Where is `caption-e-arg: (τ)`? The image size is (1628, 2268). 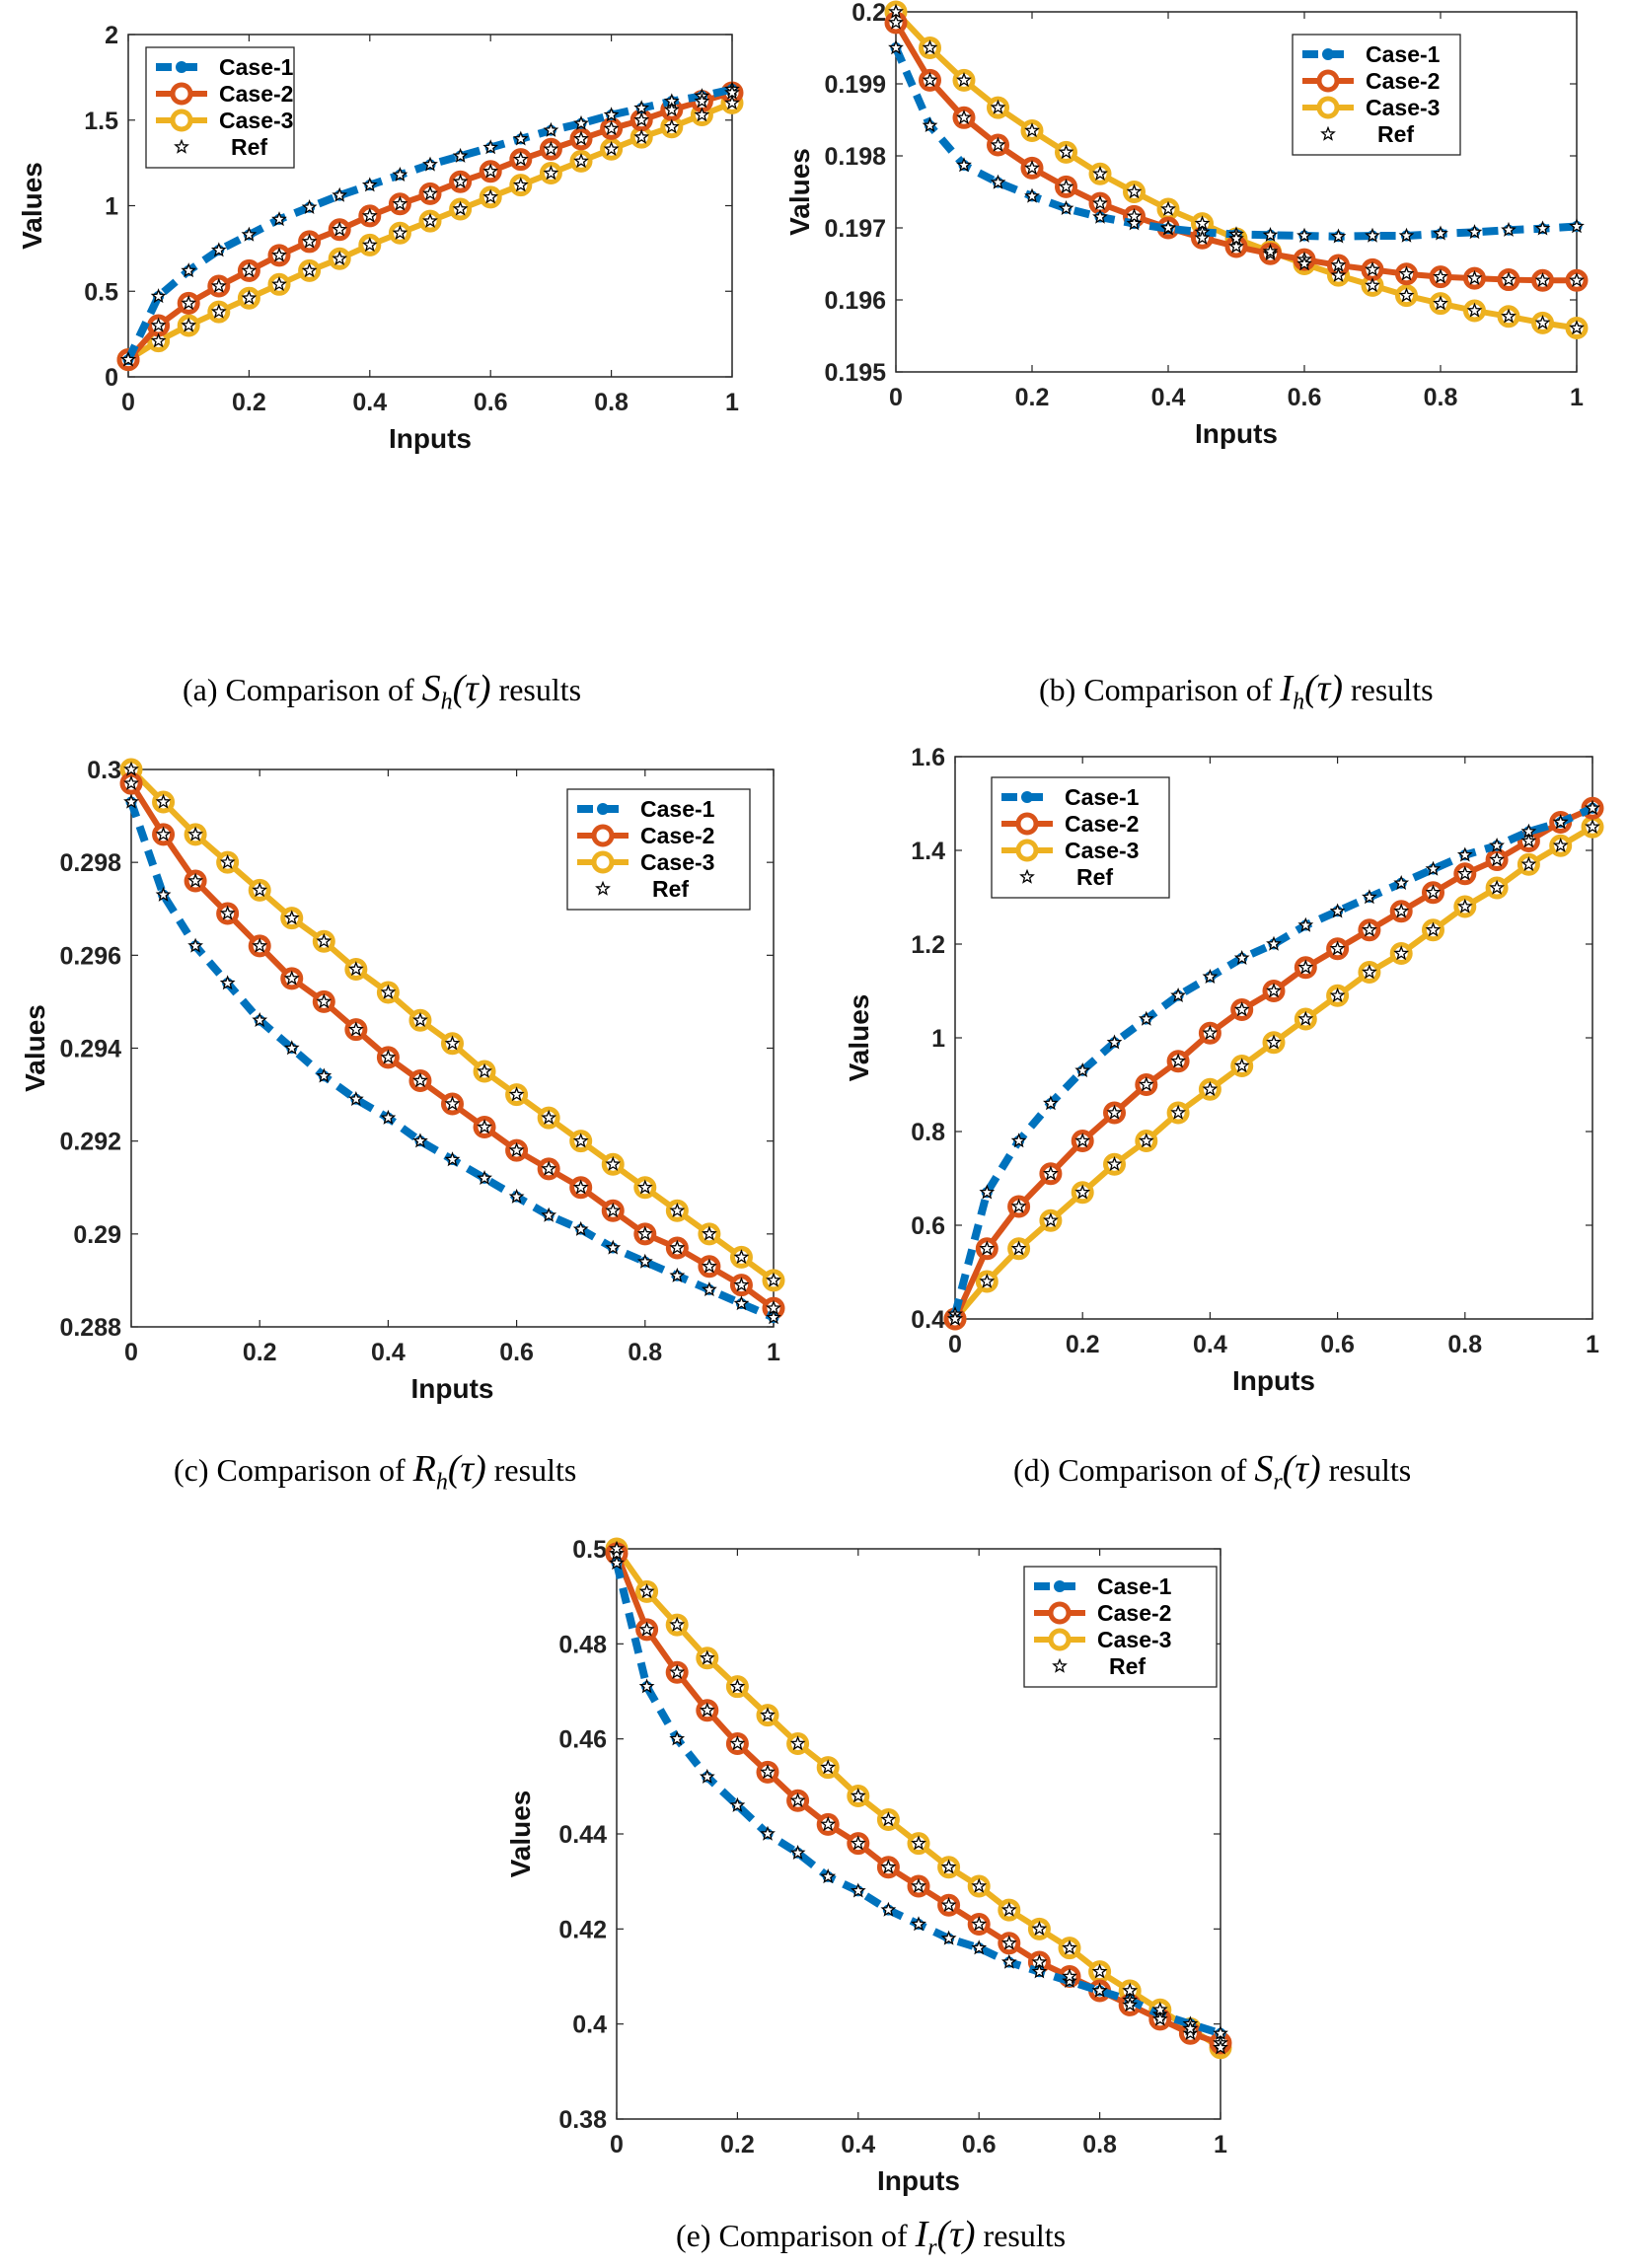
caption-e-arg: (τ) is located at coordinates (956, 2234).